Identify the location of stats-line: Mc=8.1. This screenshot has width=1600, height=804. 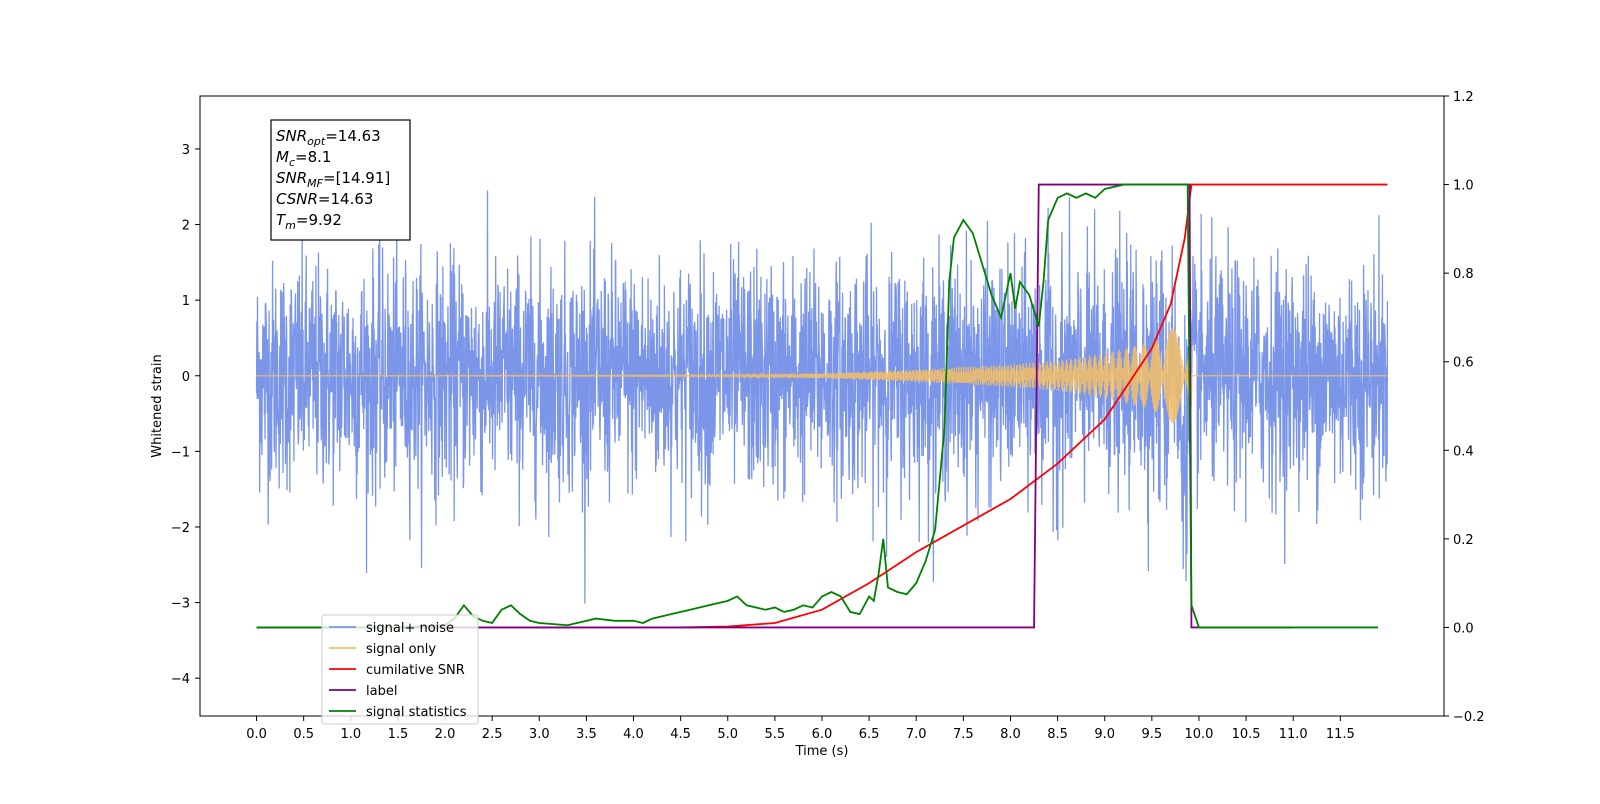
(303, 158).